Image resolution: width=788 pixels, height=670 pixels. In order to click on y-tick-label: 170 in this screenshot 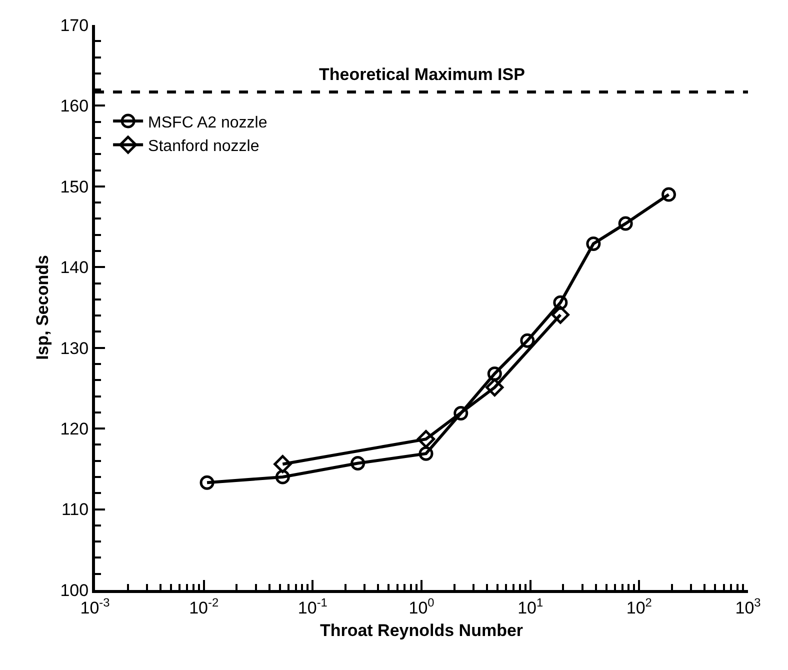, I will do `click(74, 25)`.